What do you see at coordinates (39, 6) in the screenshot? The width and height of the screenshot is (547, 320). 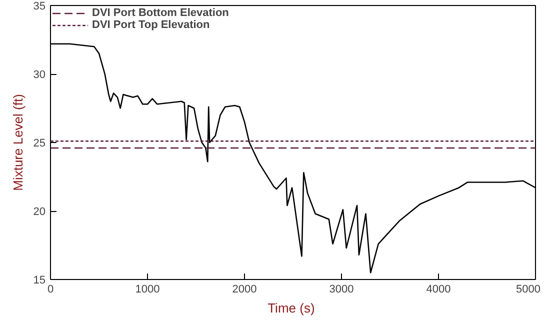 I see `y-tick-label: 35` at bounding box center [39, 6].